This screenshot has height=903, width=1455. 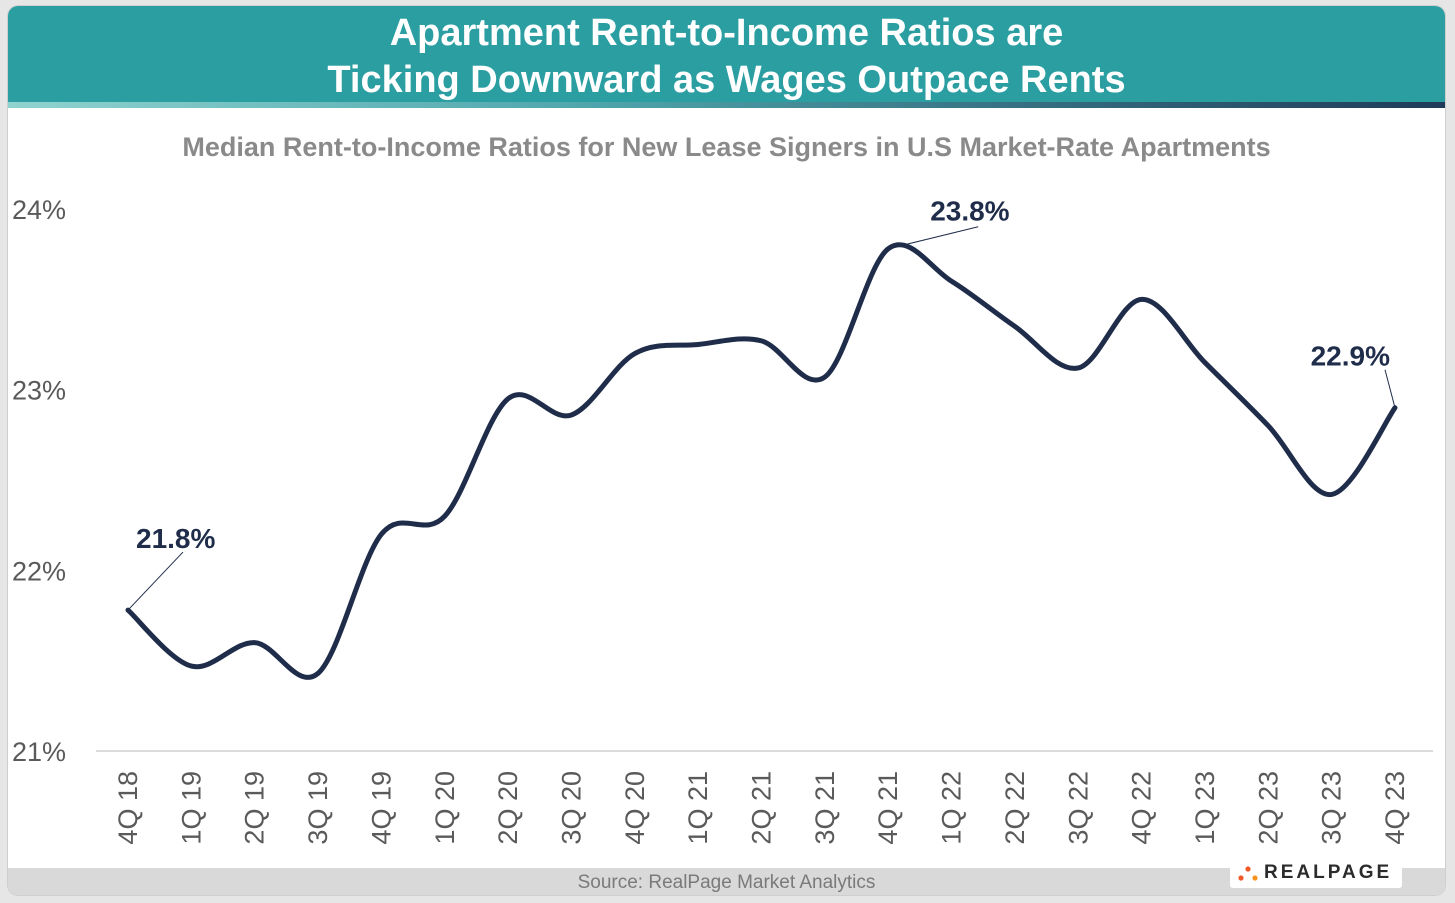 I want to click on x-tick-label: 1Q 23, so click(x=1205, y=808).